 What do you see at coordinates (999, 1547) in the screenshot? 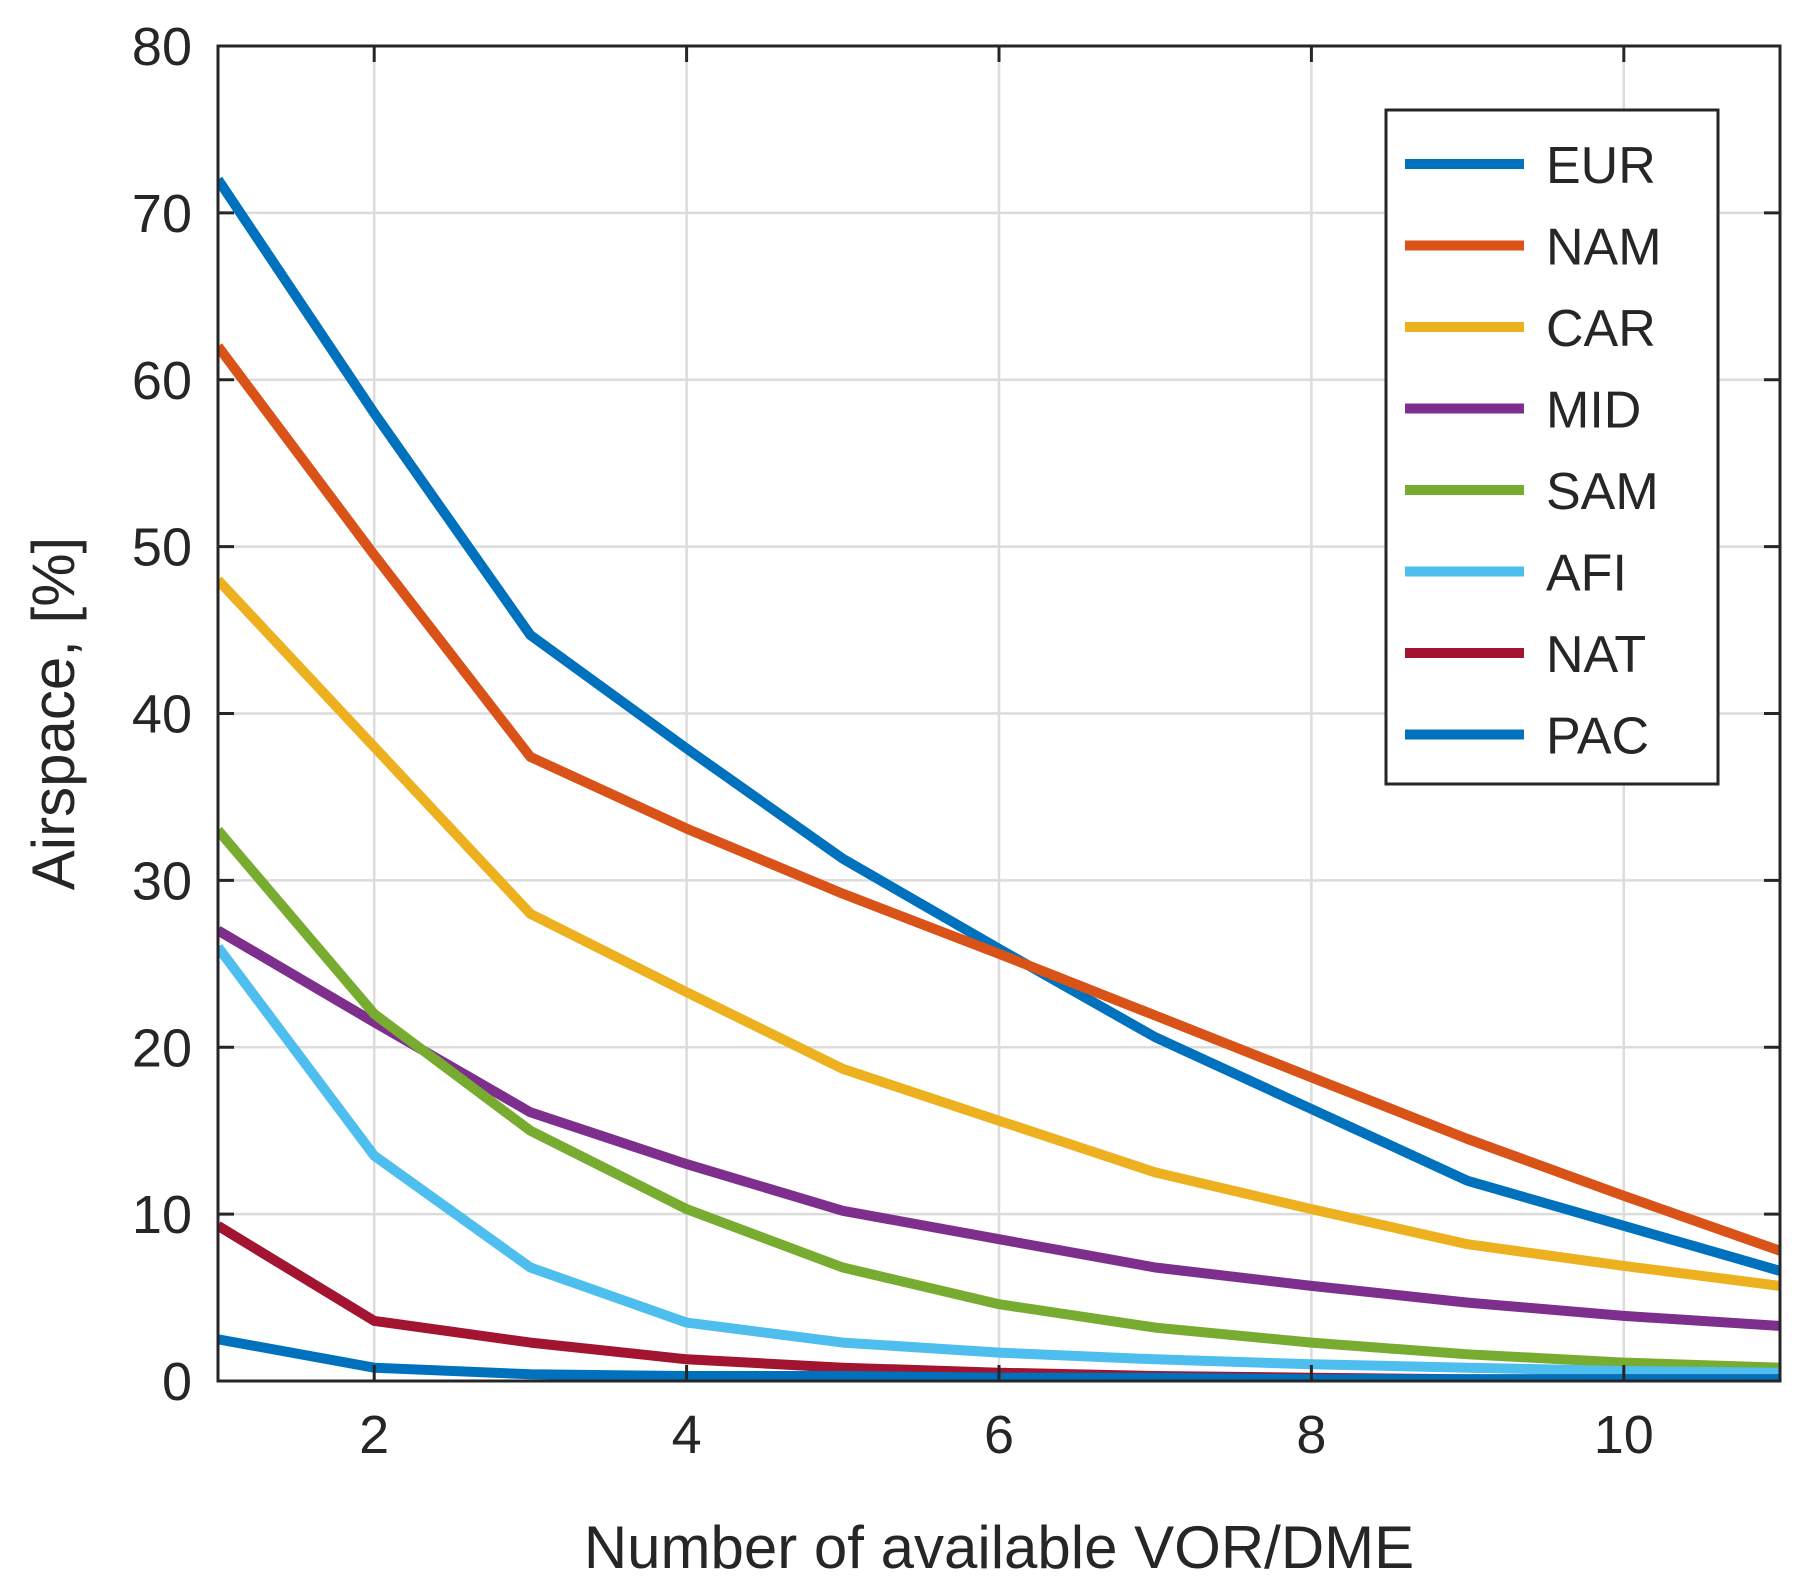
I see `x-axis-label: Number of available VOR/DME` at bounding box center [999, 1547].